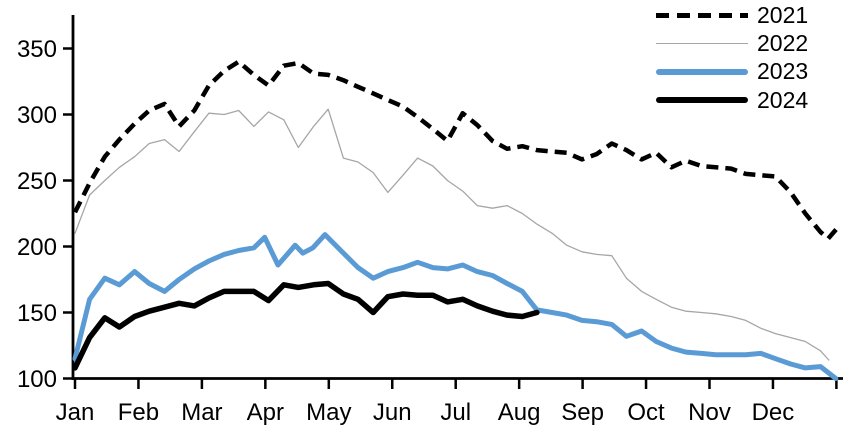 This screenshot has width=852, height=430. What do you see at coordinates (306, 325) in the screenshot?
I see `series-line-2024` at bounding box center [306, 325].